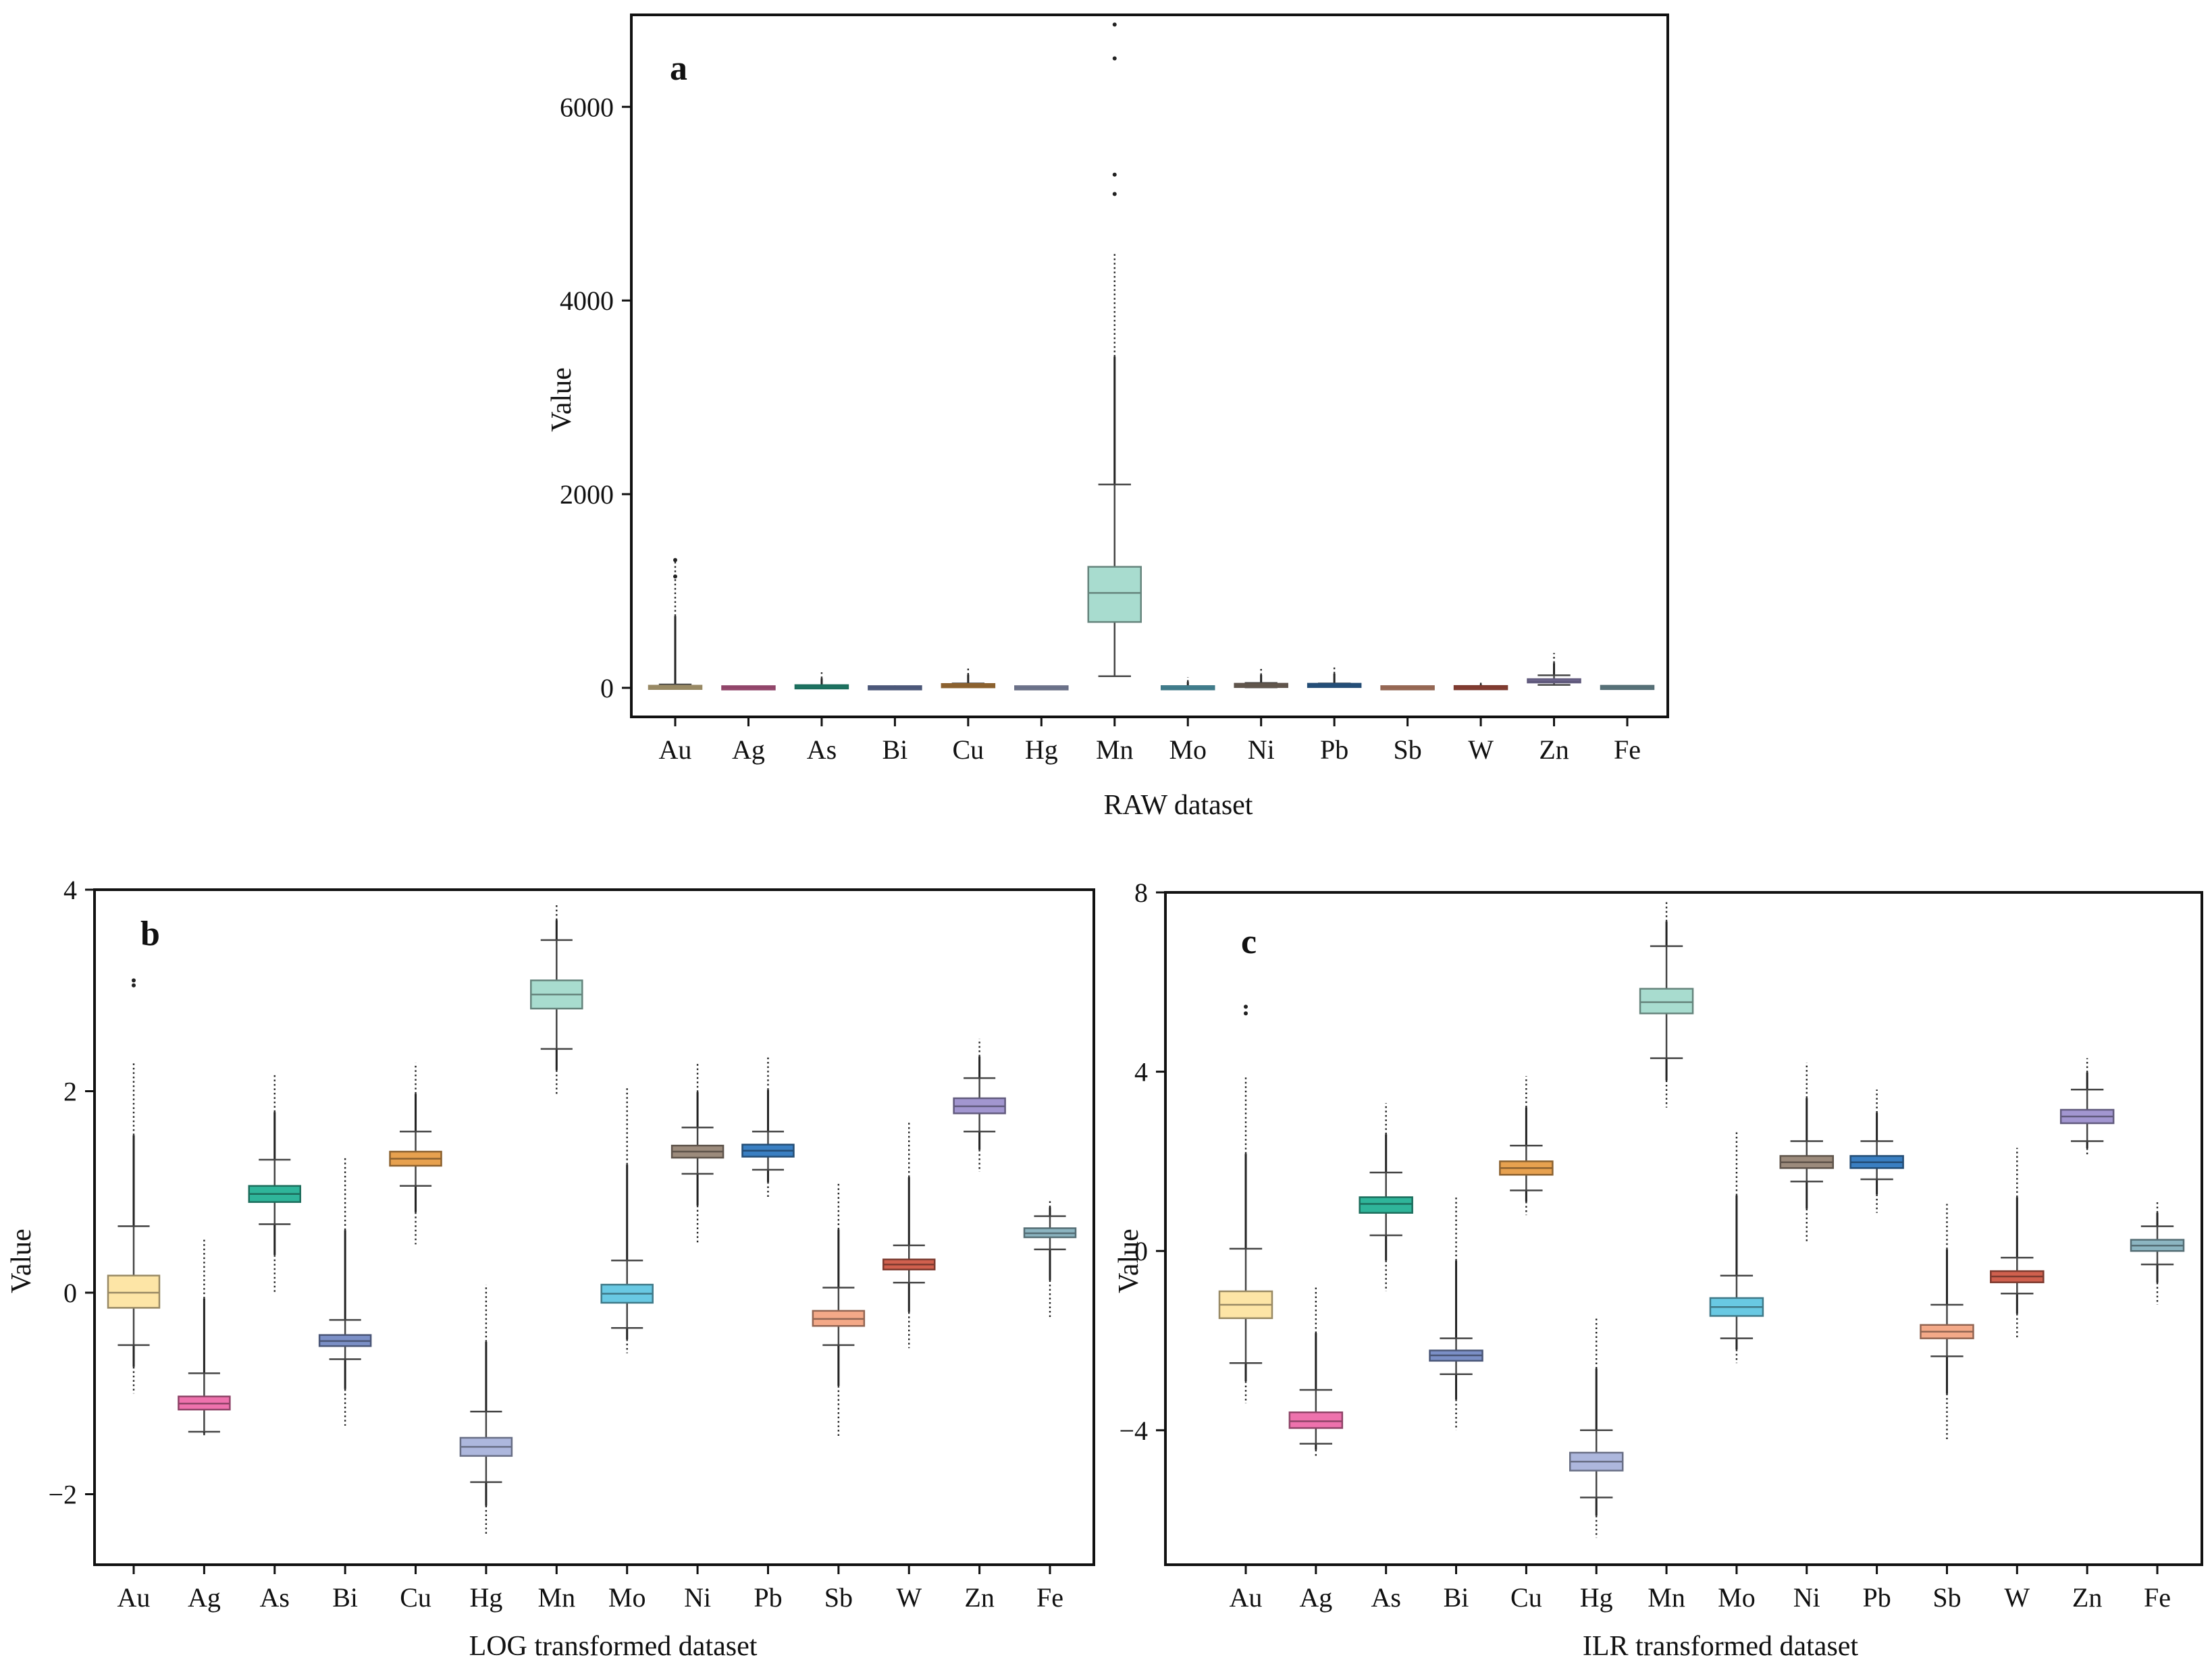 The width and height of the screenshot is (2212, 1668). What do you see at coordinates (675, 749) in the screenshot?
I see `panel-a-x-tick-label: Au` at bounding box center [675, 749].